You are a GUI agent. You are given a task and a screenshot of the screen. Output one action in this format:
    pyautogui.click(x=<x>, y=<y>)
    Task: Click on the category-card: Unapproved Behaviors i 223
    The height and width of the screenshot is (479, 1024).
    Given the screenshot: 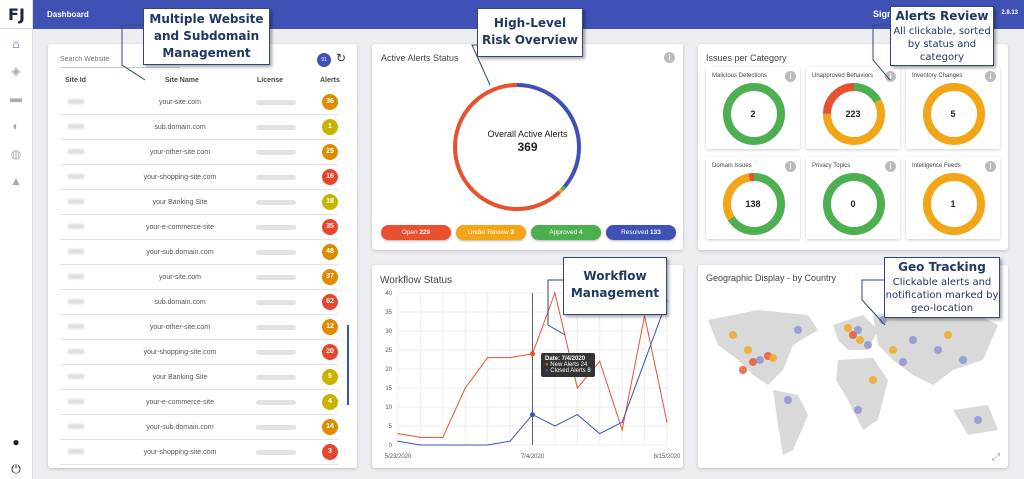 What is the action you would take?
    pyautogui.click(x=853, y=108)
    